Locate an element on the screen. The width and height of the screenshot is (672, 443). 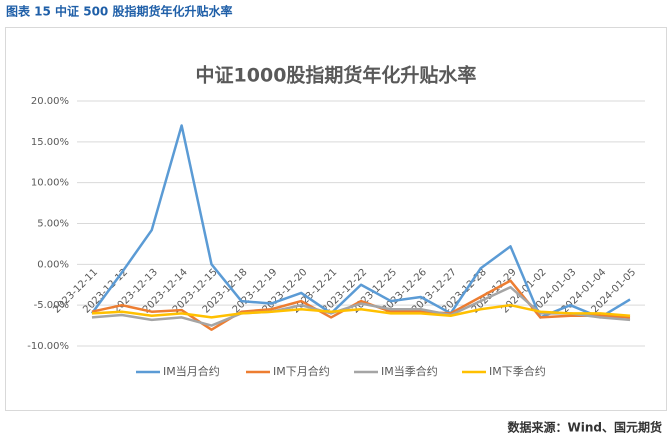
legend-label: IM当月合约 is located at coordinates (191, 371).